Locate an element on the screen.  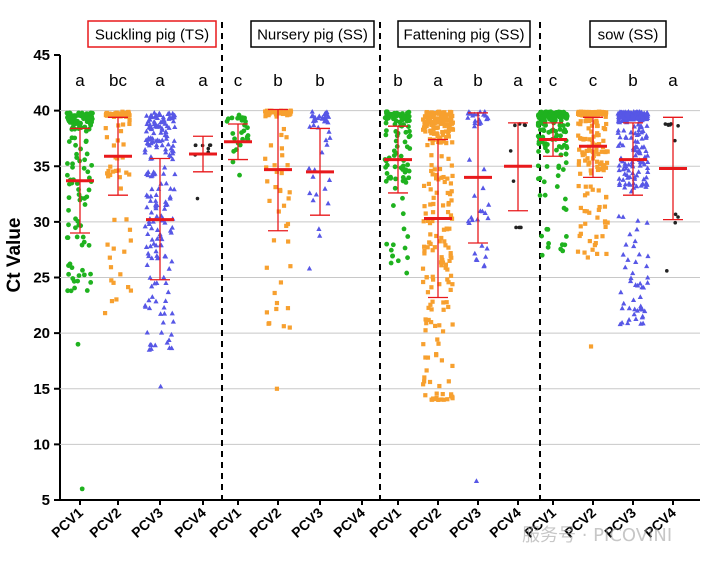
significance-letter: a is located at coordinates (203, 80).